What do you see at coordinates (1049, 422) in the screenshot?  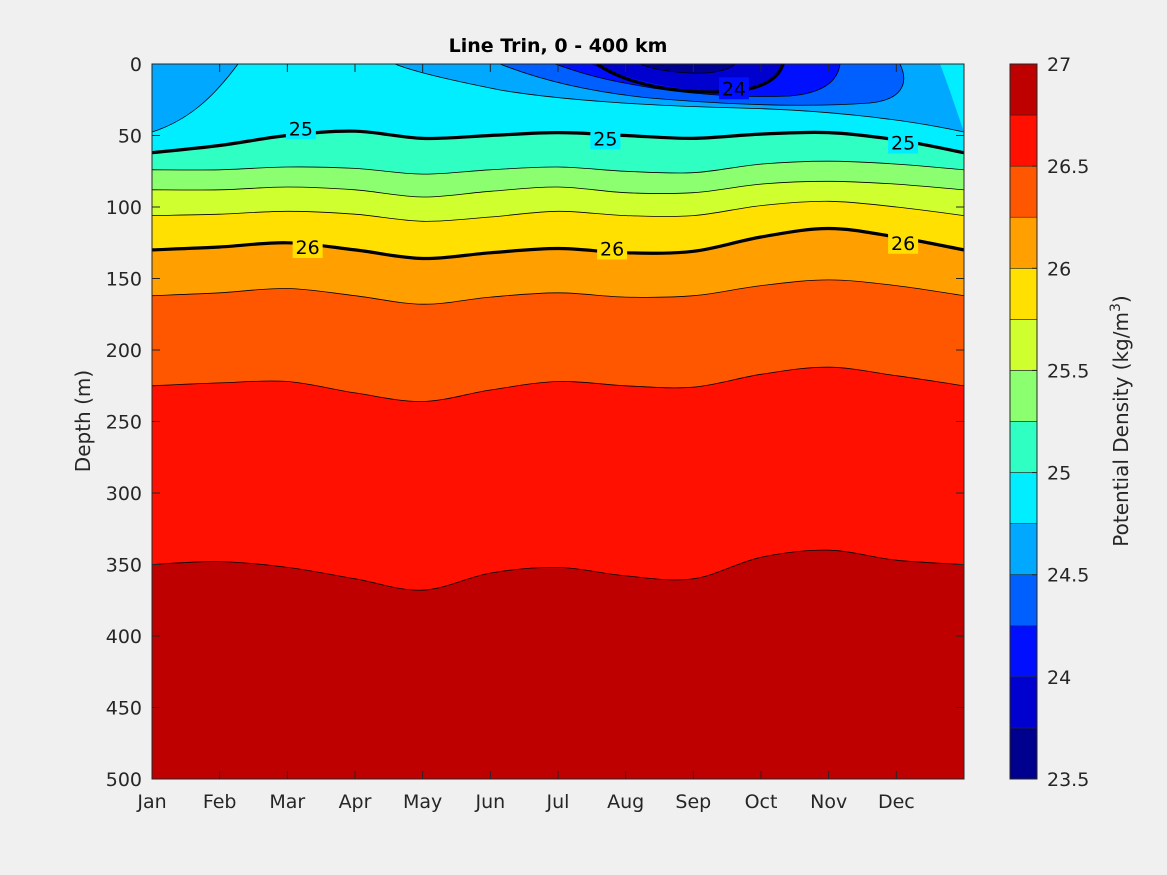 I see `colorbar: 23.5 24 24.5 25 25.5 26 26.5 27` at bounding box center [1049, 422].